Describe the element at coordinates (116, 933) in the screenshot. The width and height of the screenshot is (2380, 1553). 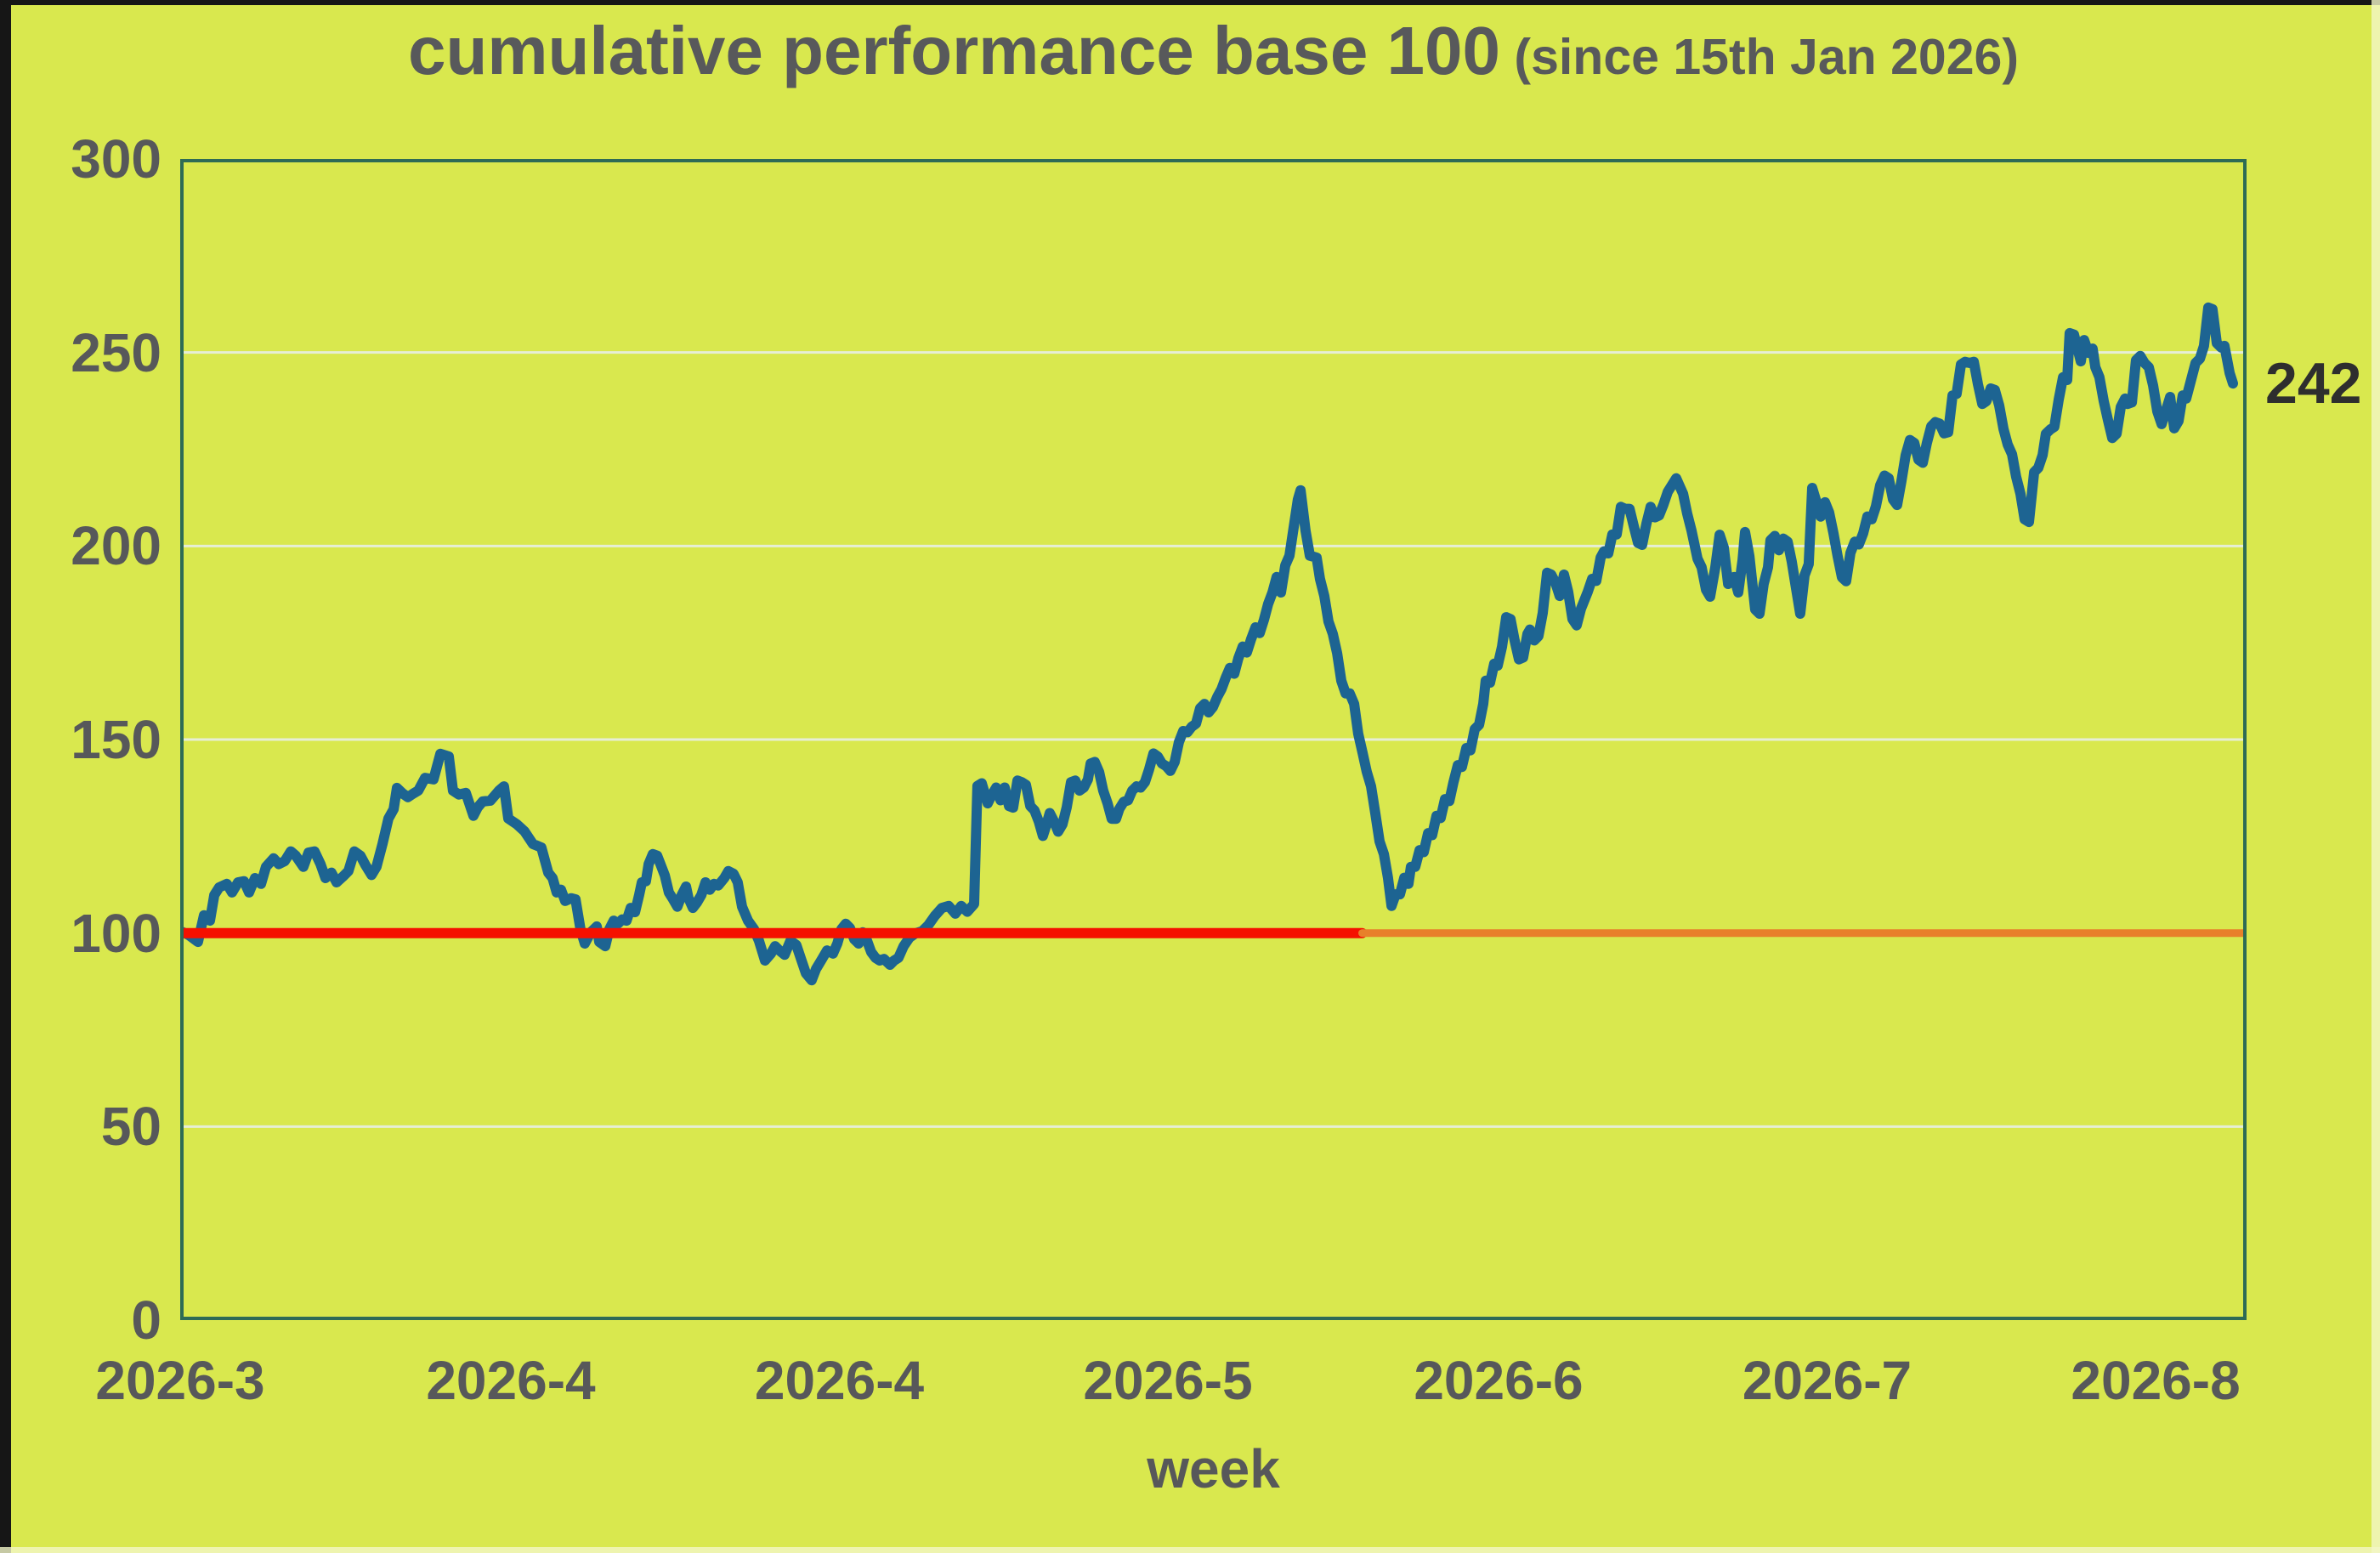
I see `y-tick-label-100: 100` at that location.